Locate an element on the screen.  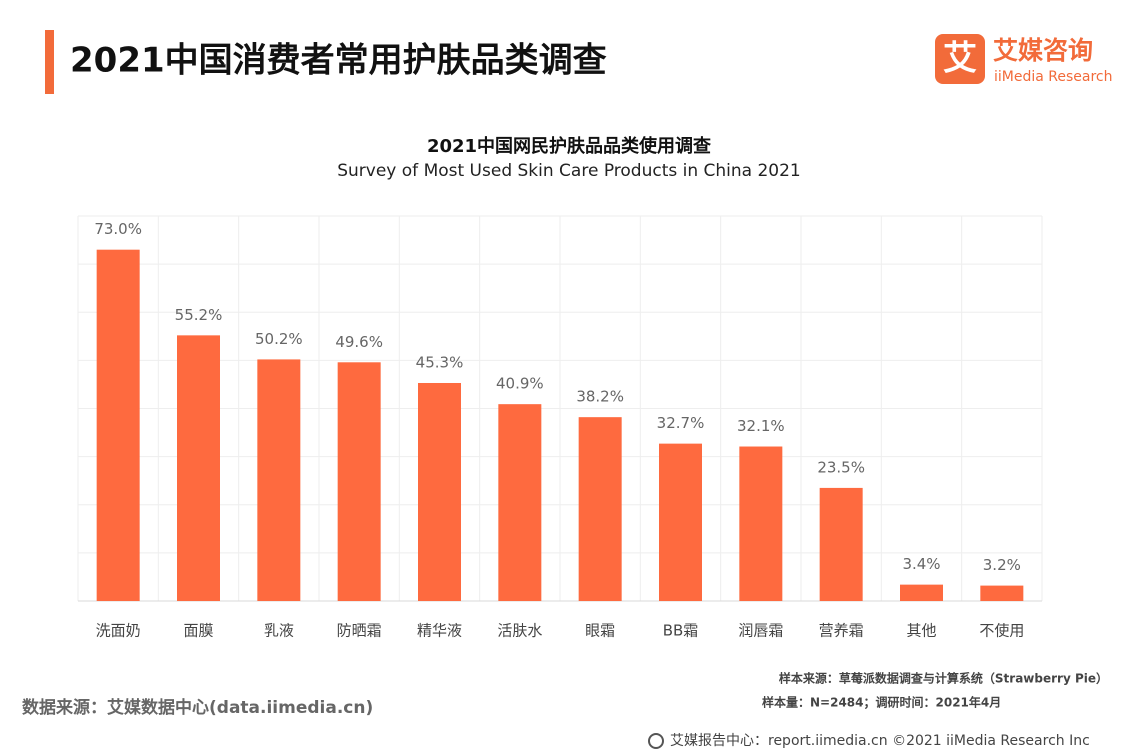
logo-icon: 艾 is located at coordinates (960, 59).